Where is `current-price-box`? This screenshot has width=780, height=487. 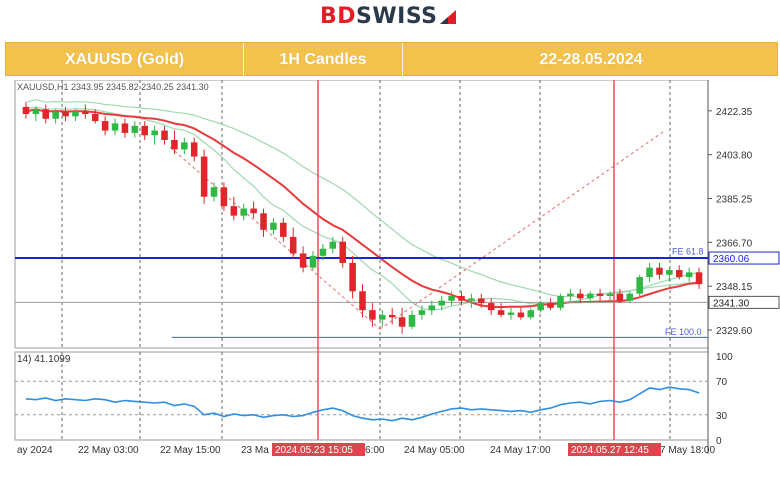 current-price-box is located at coordinates (744, 302).